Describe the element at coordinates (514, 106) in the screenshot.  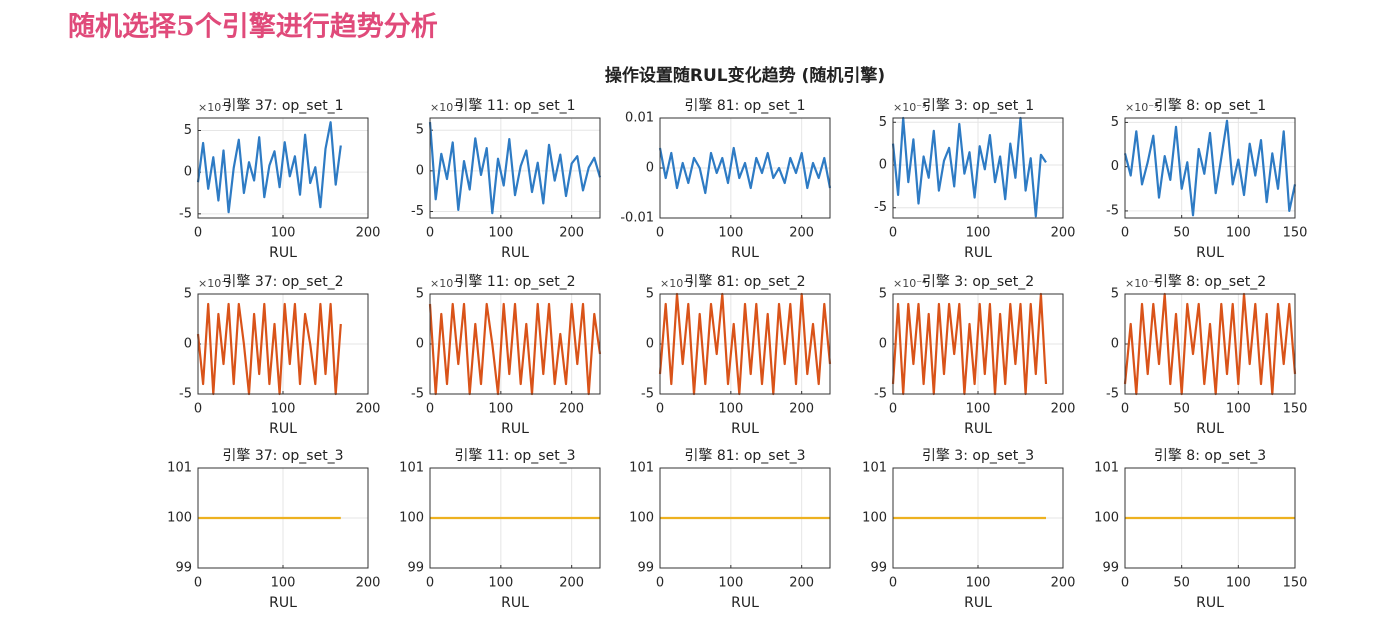
I see `subplot-title: 引擎 11: op_set_1` at that location.